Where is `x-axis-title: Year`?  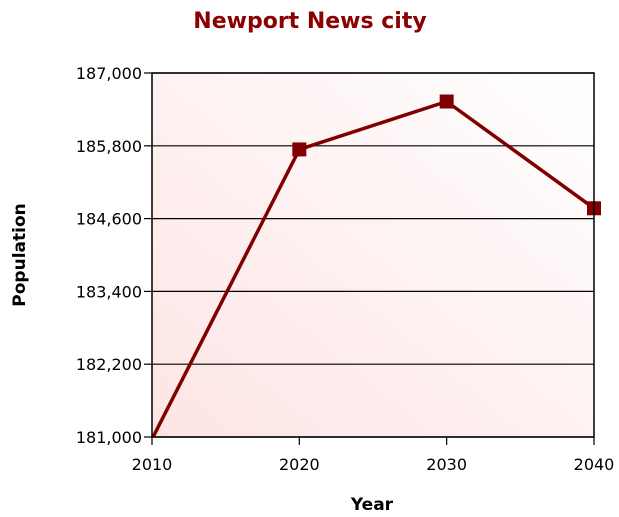
x-axis-title: Year is located at coordinates (372, 505).